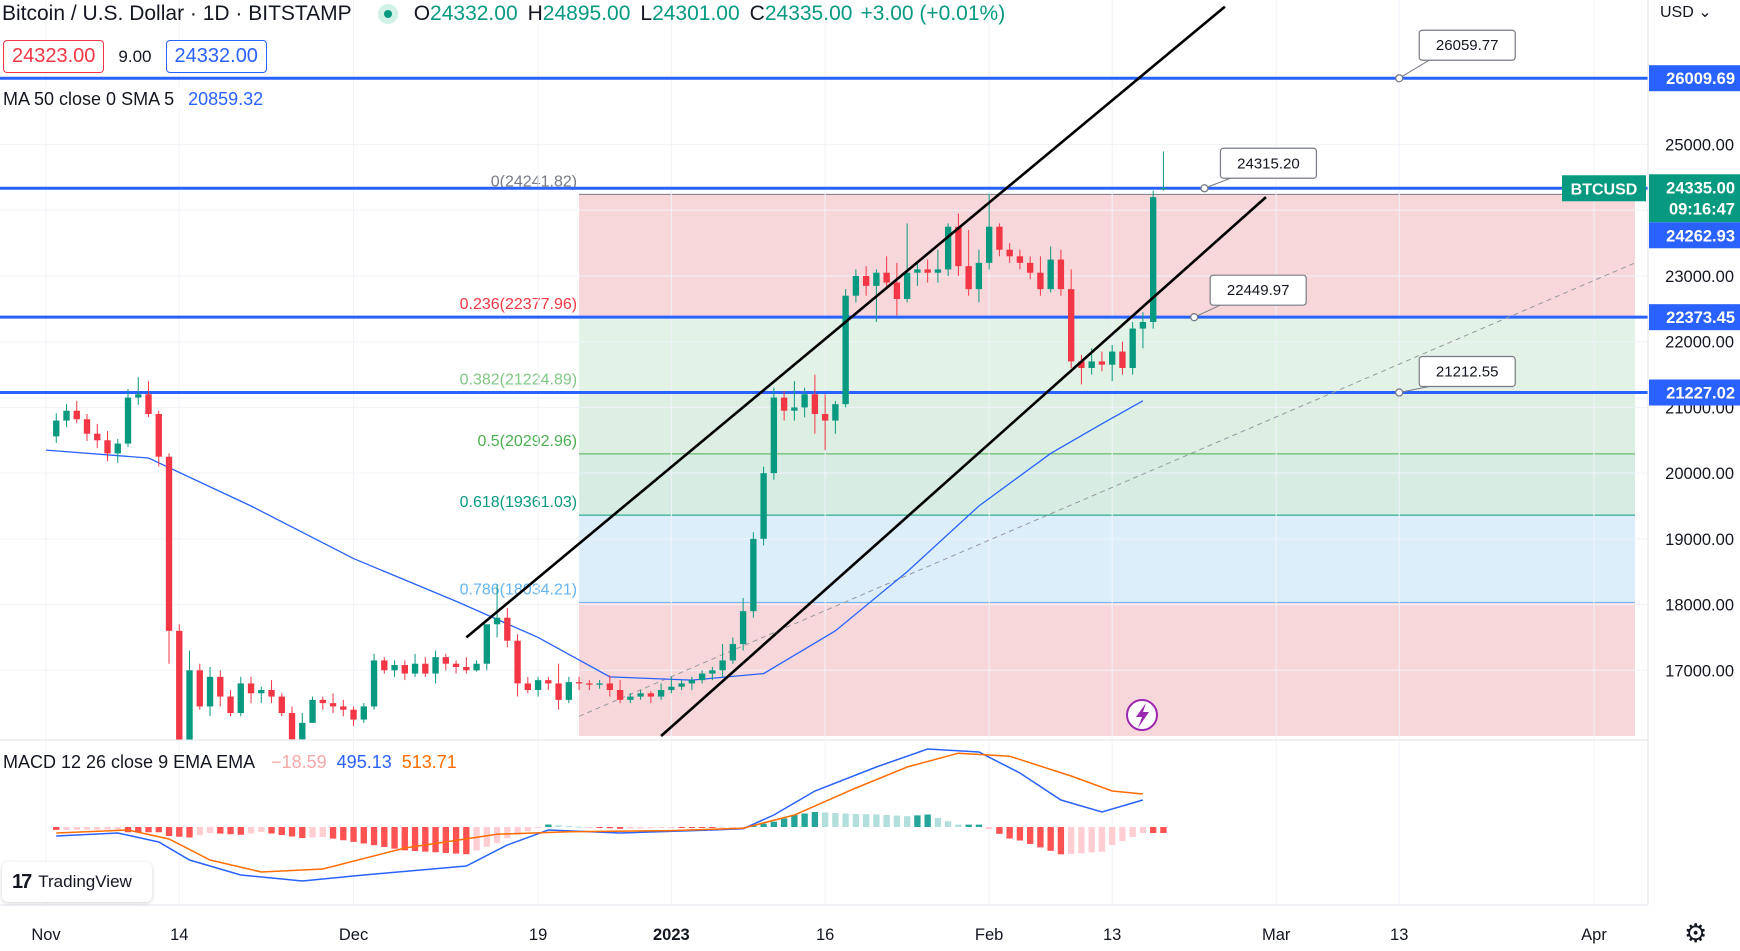 The width and height of the screenshot is (1740, 951). I want to click on gear-icon: ⚙, so click(1696, 933).